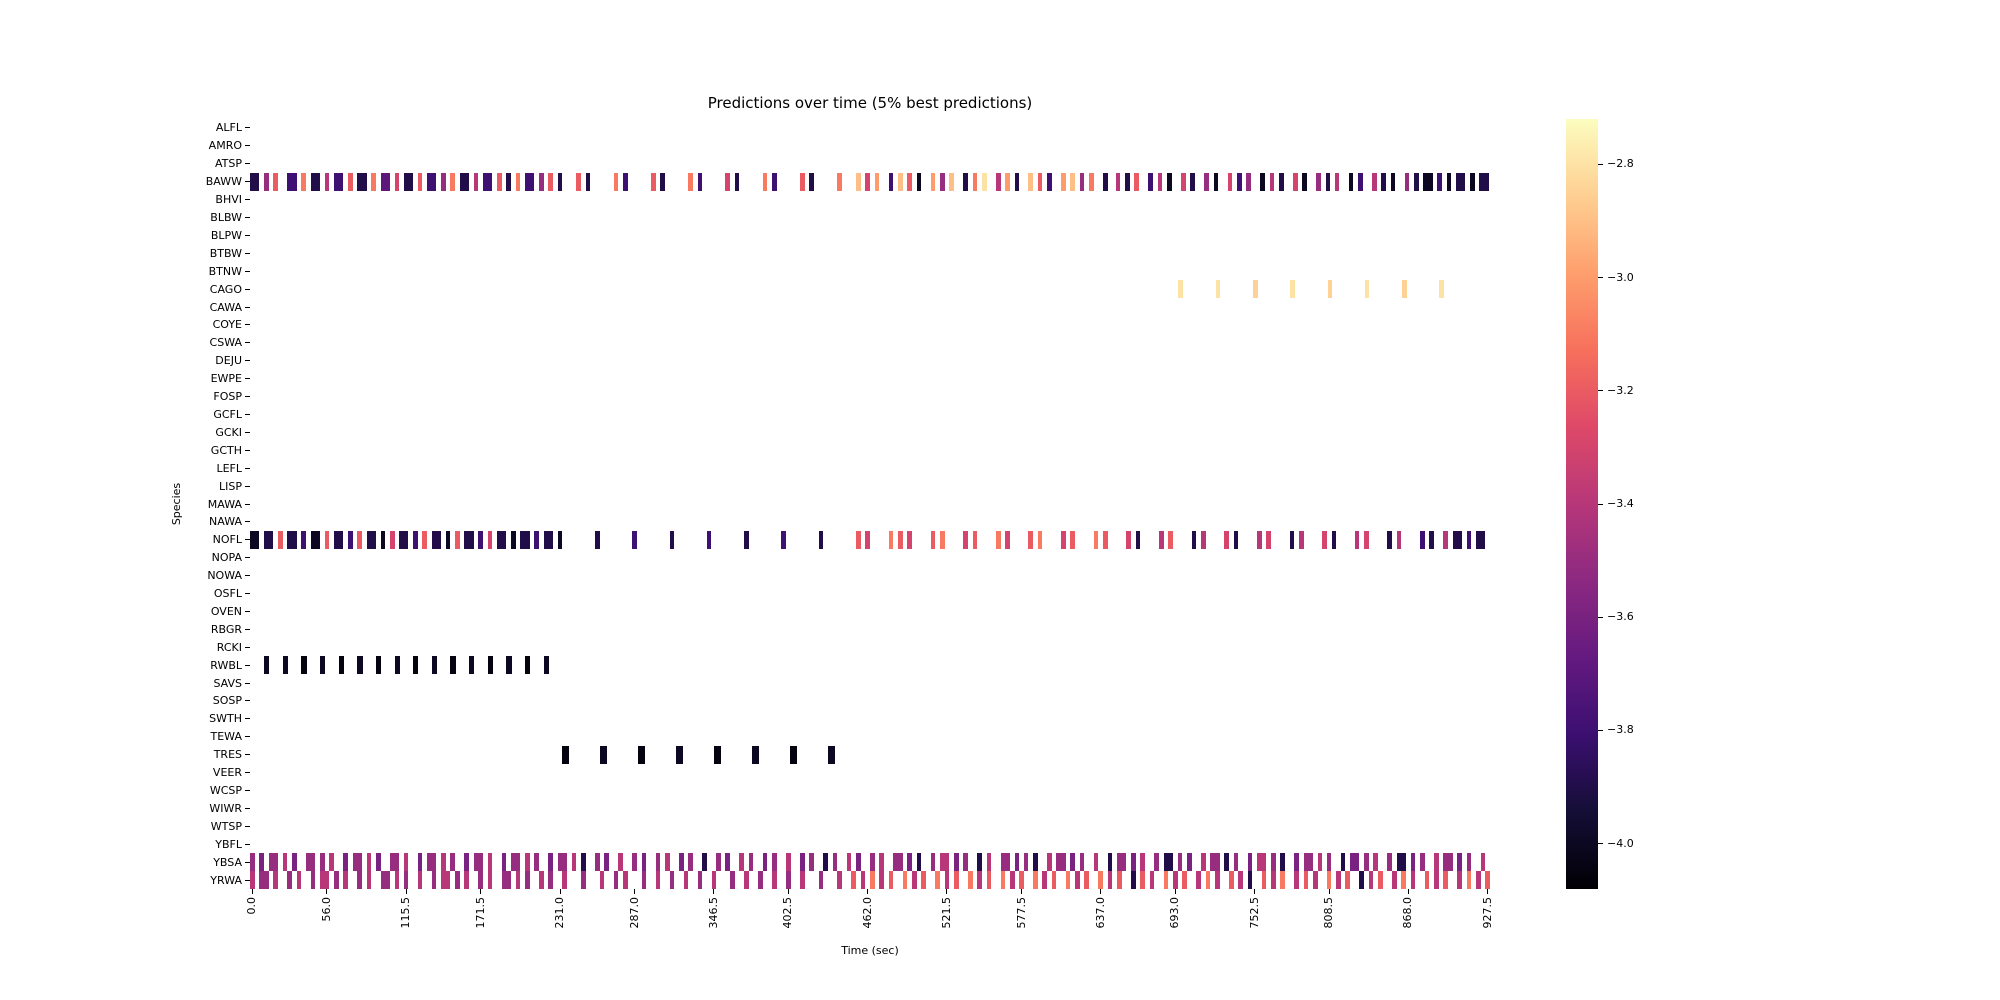 The width and height of the screenshot is (2000, 1000). What do you see at coordinates (228, 200) in the screenshot?
I see `ytick-label-bhvi: BHVI` at bounding box center [228, 200].